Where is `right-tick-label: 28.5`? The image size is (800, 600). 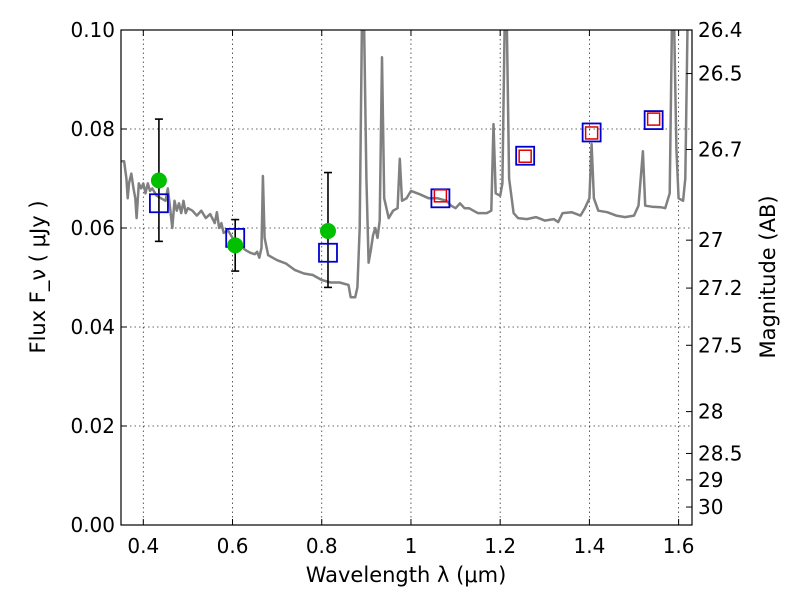
right-tick-label: 28.5 is located at coordinates (720, 453).